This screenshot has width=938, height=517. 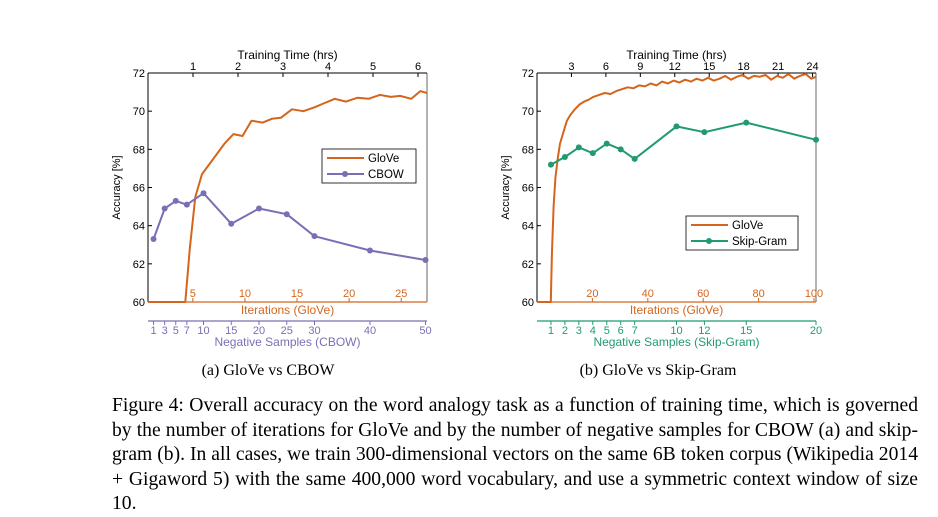 I want to click on top-tick-label: 9, so click(x=640, y=67).